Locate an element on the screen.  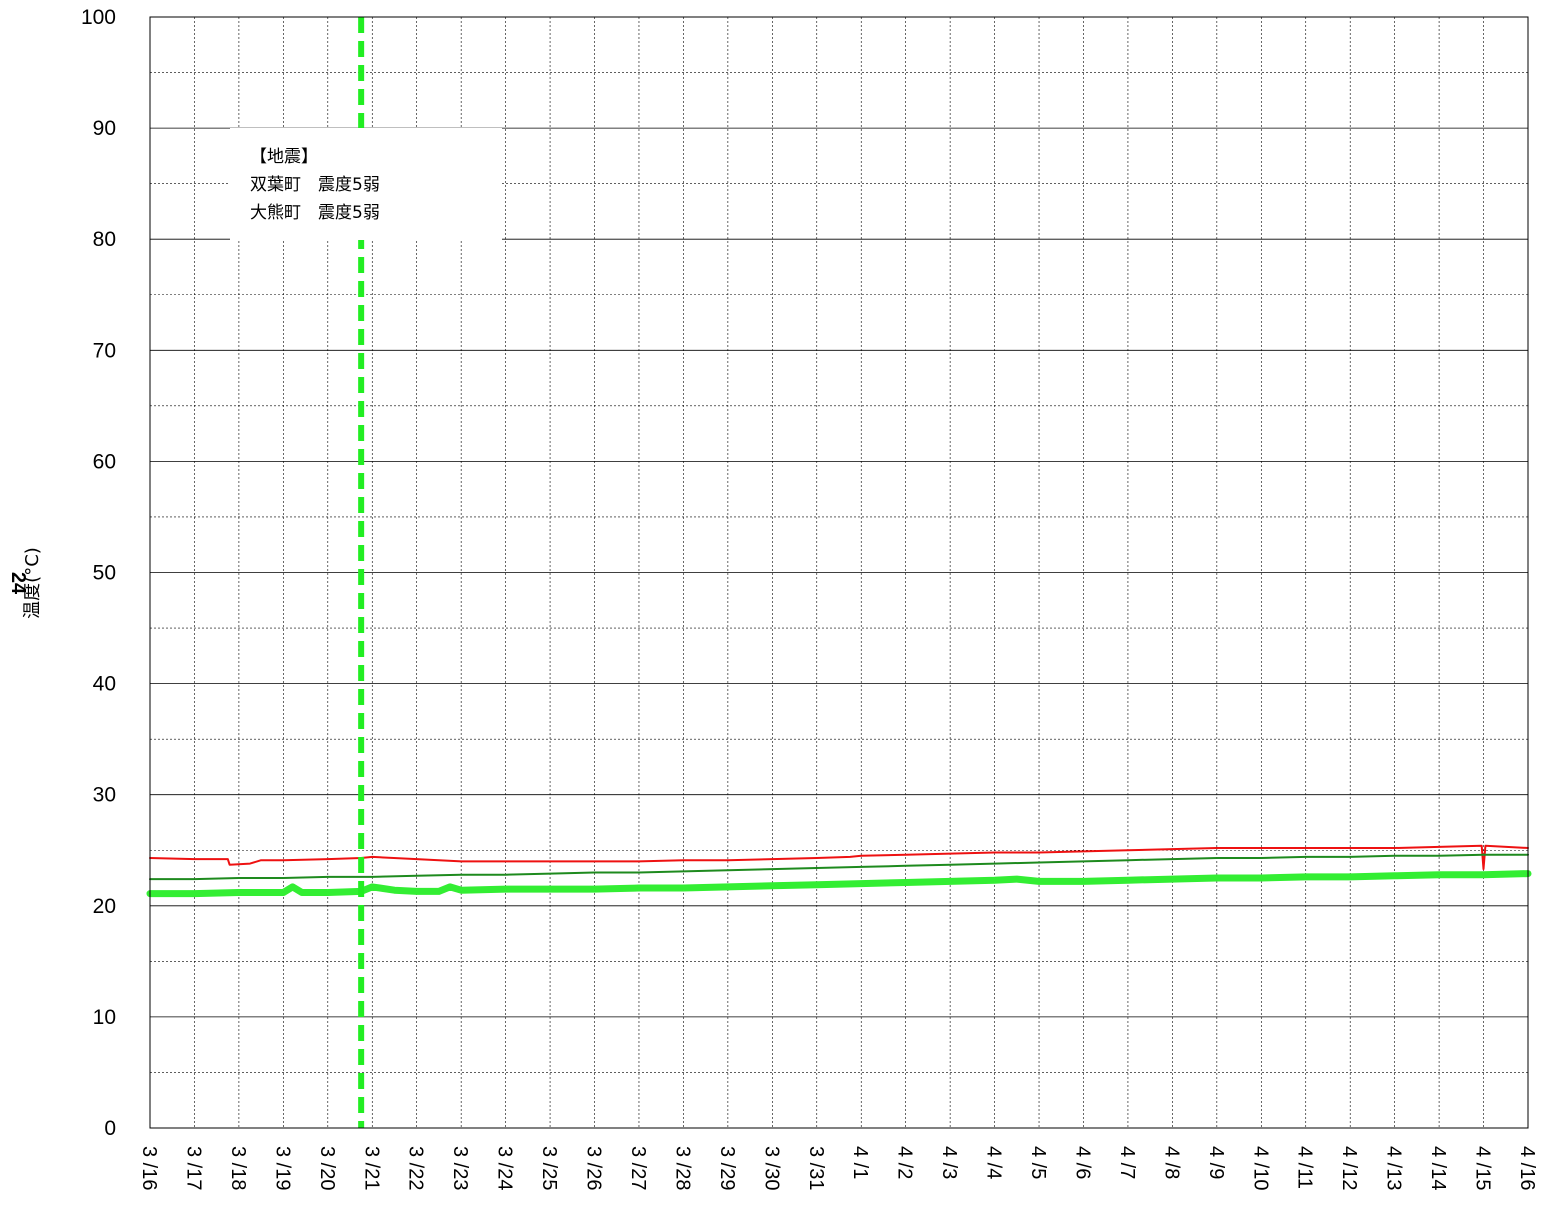
x-tick-label: 3 /26 is located at coordinates (594, 1168).